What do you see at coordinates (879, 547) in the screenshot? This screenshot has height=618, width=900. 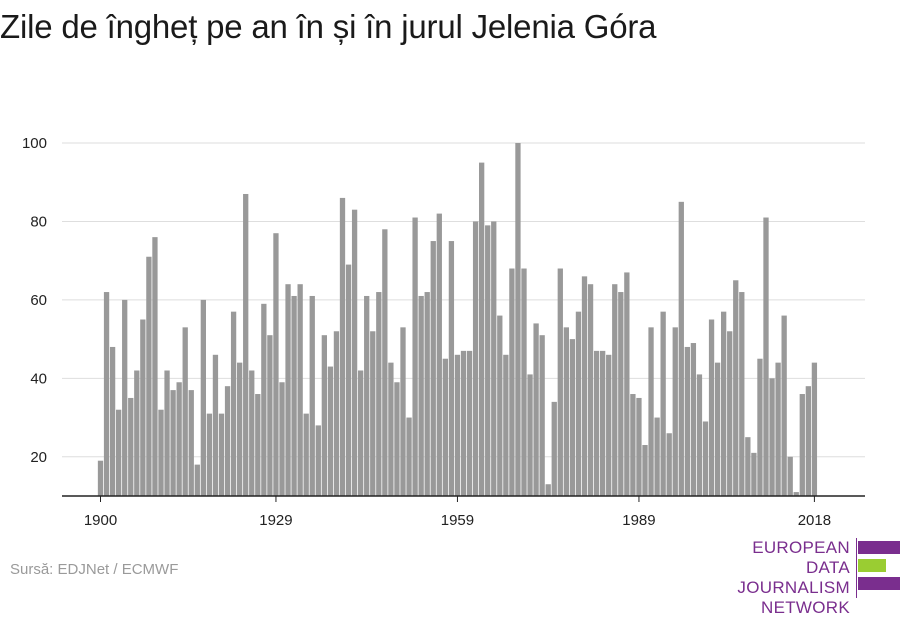 I see `logo-bar-top` at bounding box center [879, 547].